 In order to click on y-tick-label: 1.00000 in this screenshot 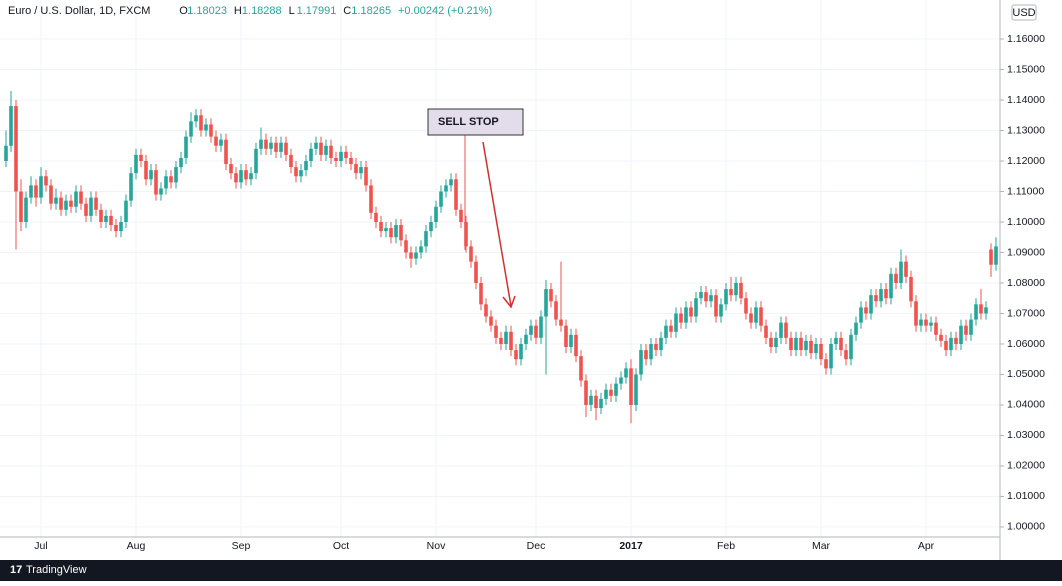, I will do `click(1026, 527)`.